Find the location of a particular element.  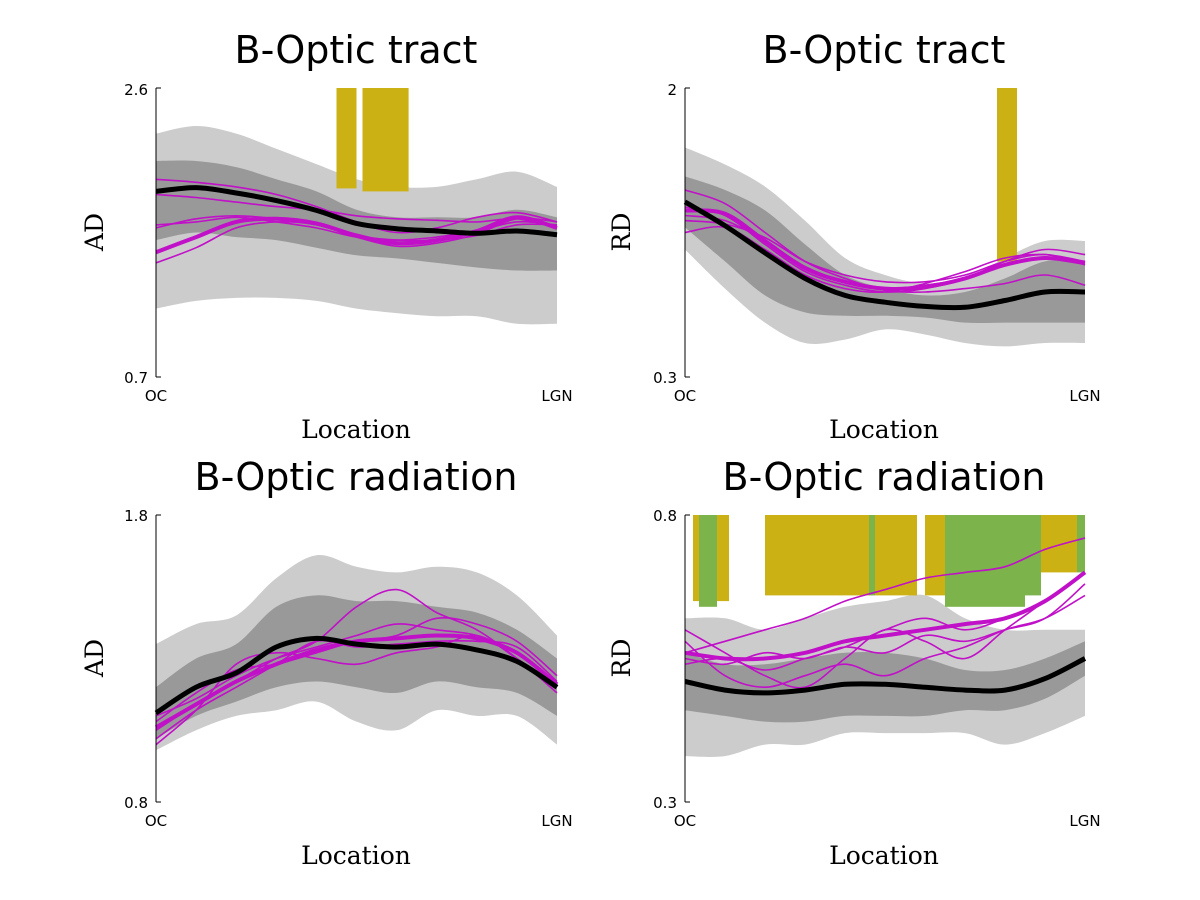

y-tick-bottom: 0.7 is located at coordinates (136, 378).